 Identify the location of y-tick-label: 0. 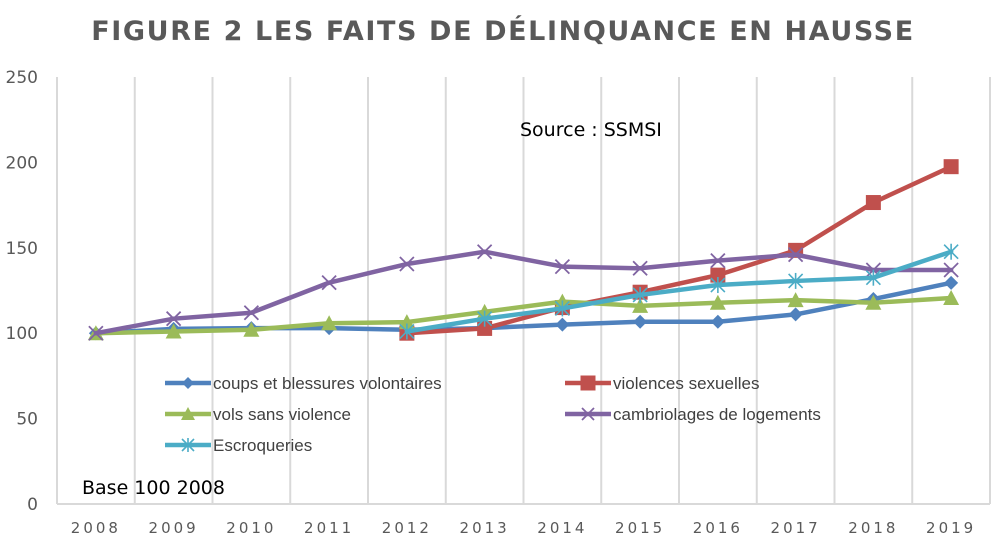
(32, 505).